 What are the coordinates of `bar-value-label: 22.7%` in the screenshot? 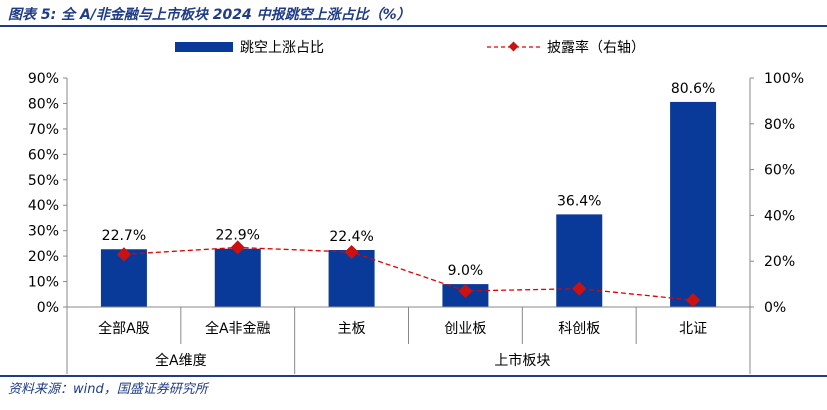 It's located at (124, 236).